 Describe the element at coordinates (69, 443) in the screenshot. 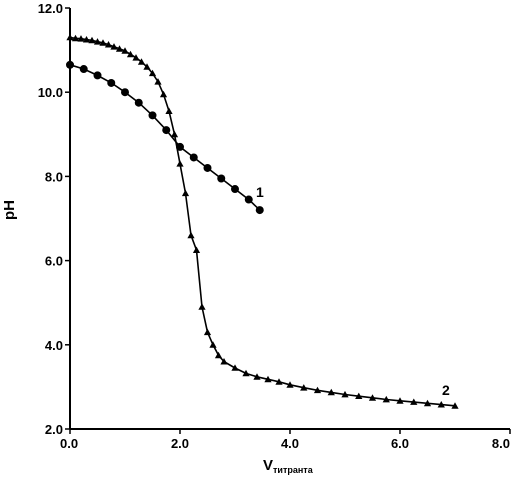

I see `x-tick-label: 0.0` at that location.